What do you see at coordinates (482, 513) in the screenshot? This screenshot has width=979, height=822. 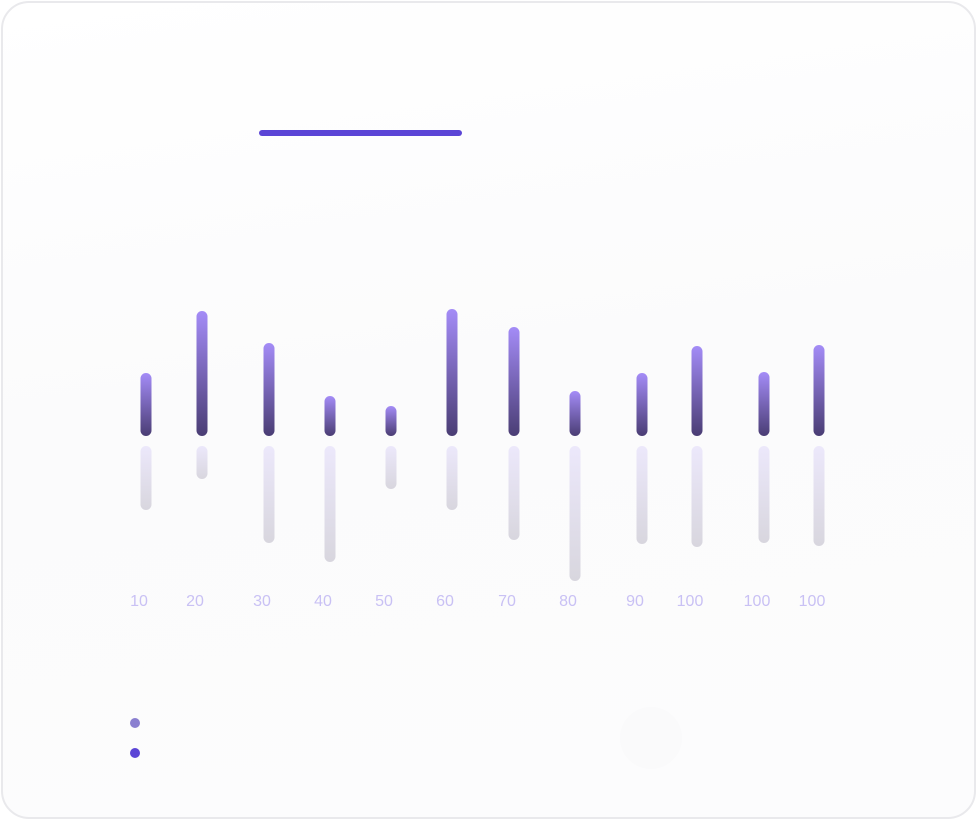 I see `series-lower-bars` at bounding box center [482, 513].